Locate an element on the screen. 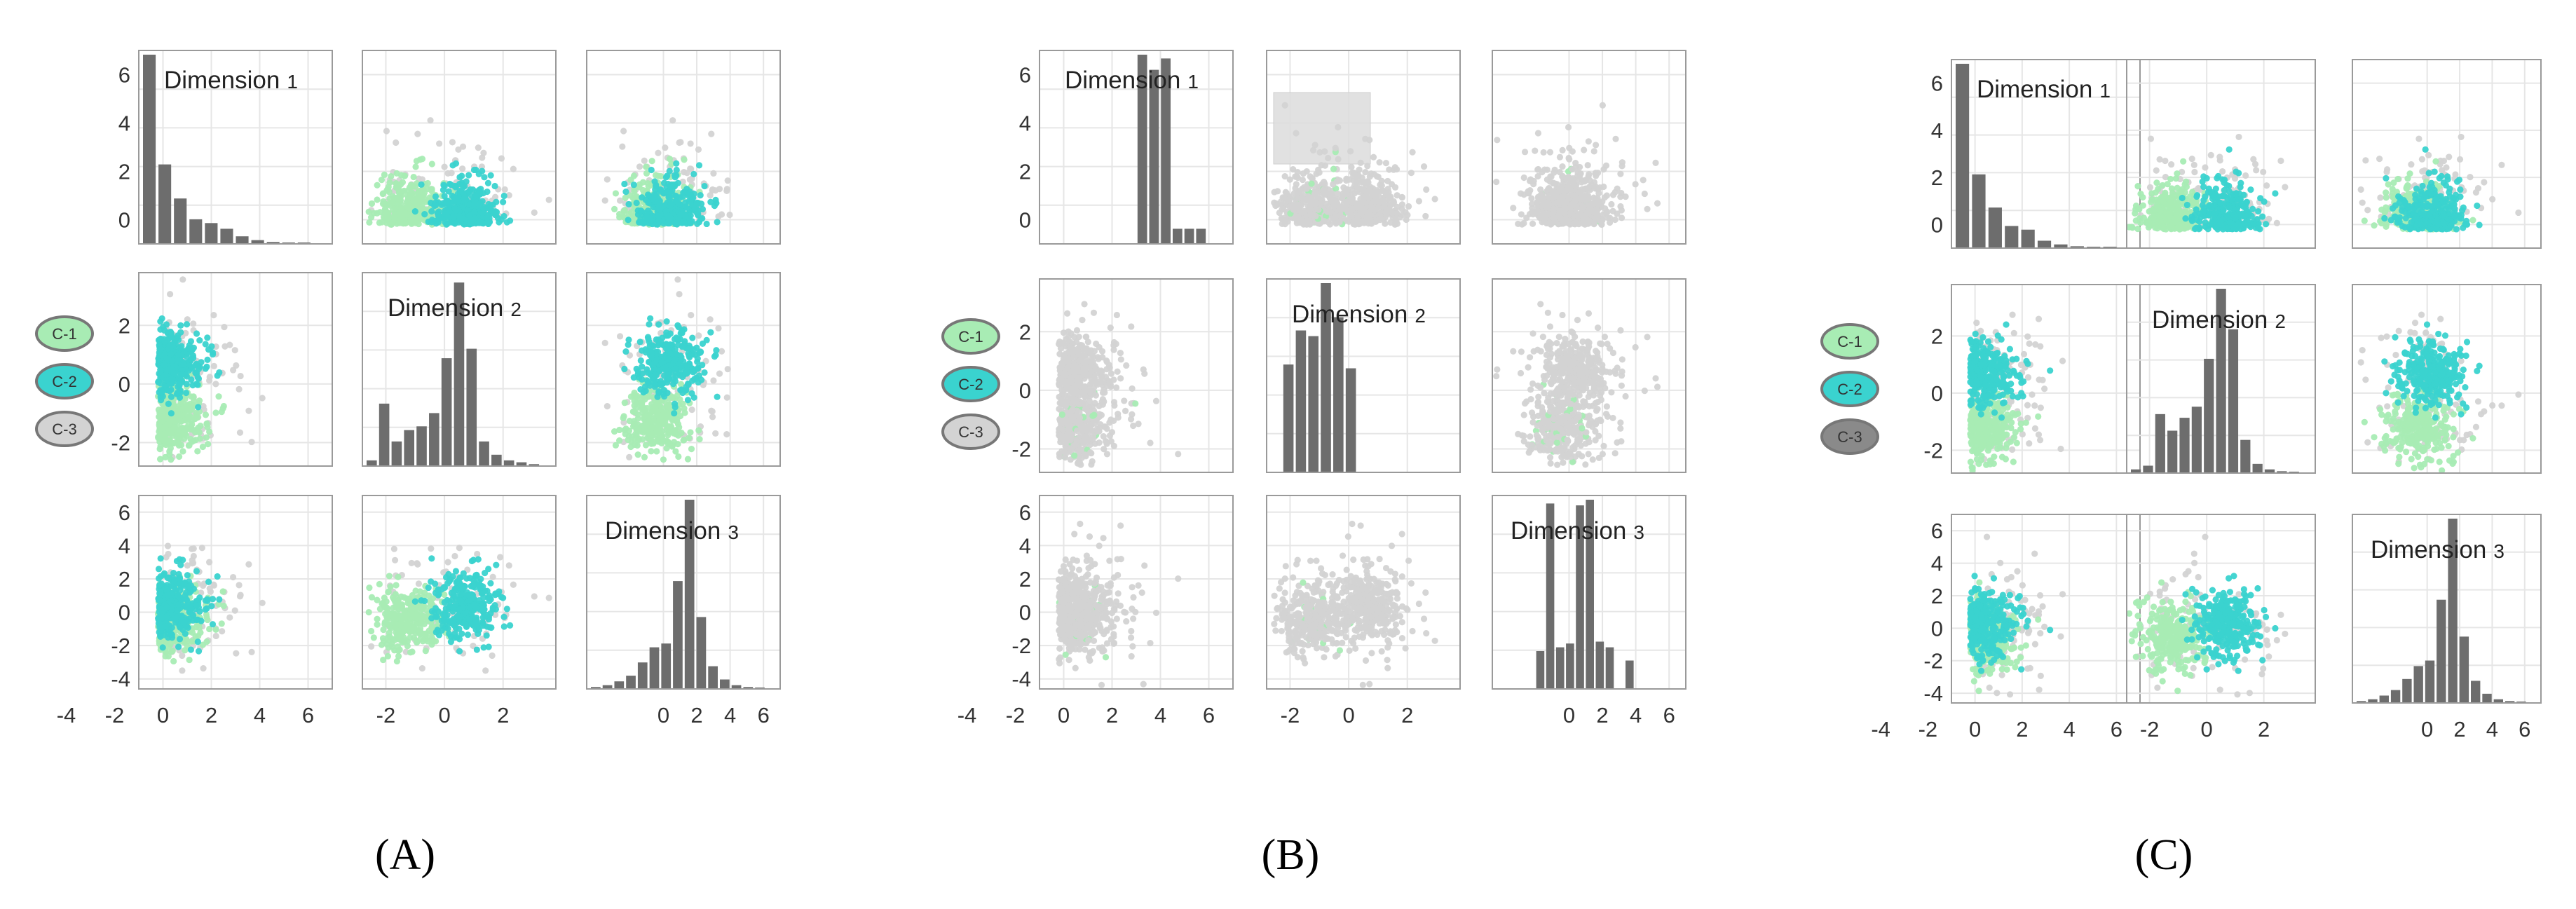 Image resolution: width=2576 pixels, height=909 pixels. legend-item-c1: C-1 is located at coordinates (64, 333).